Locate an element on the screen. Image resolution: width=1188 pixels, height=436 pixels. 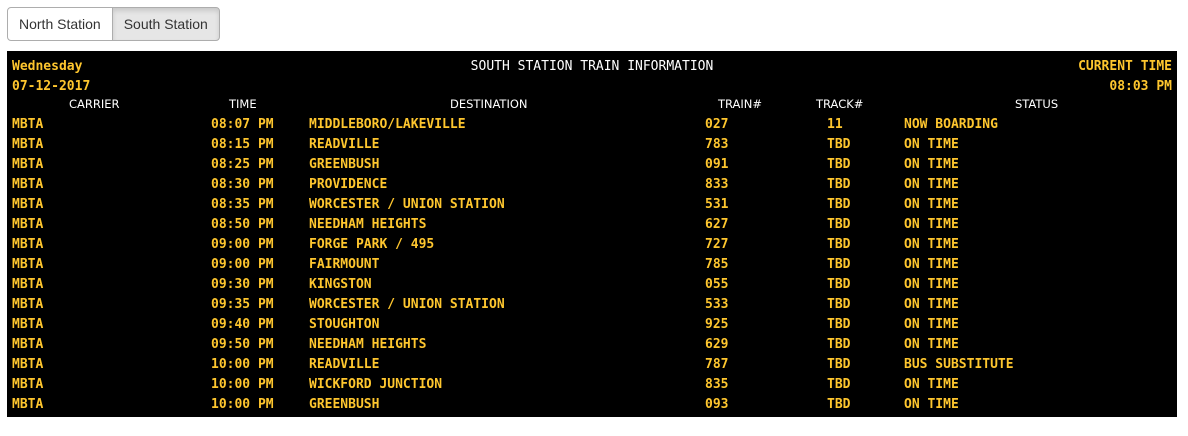
cell-time: 08:50 PM is located at coordinates (242, 224).